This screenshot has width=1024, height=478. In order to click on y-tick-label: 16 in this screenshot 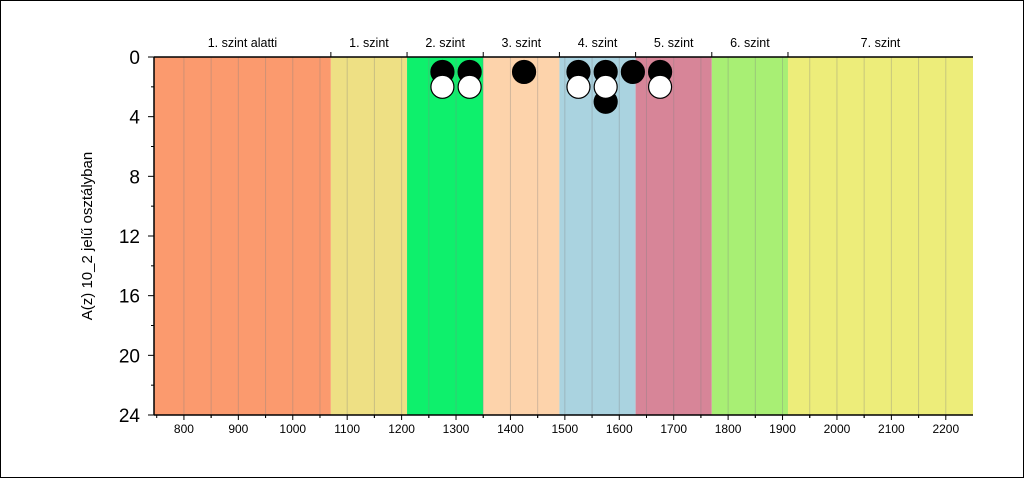, I will do `click(129, 297)`.